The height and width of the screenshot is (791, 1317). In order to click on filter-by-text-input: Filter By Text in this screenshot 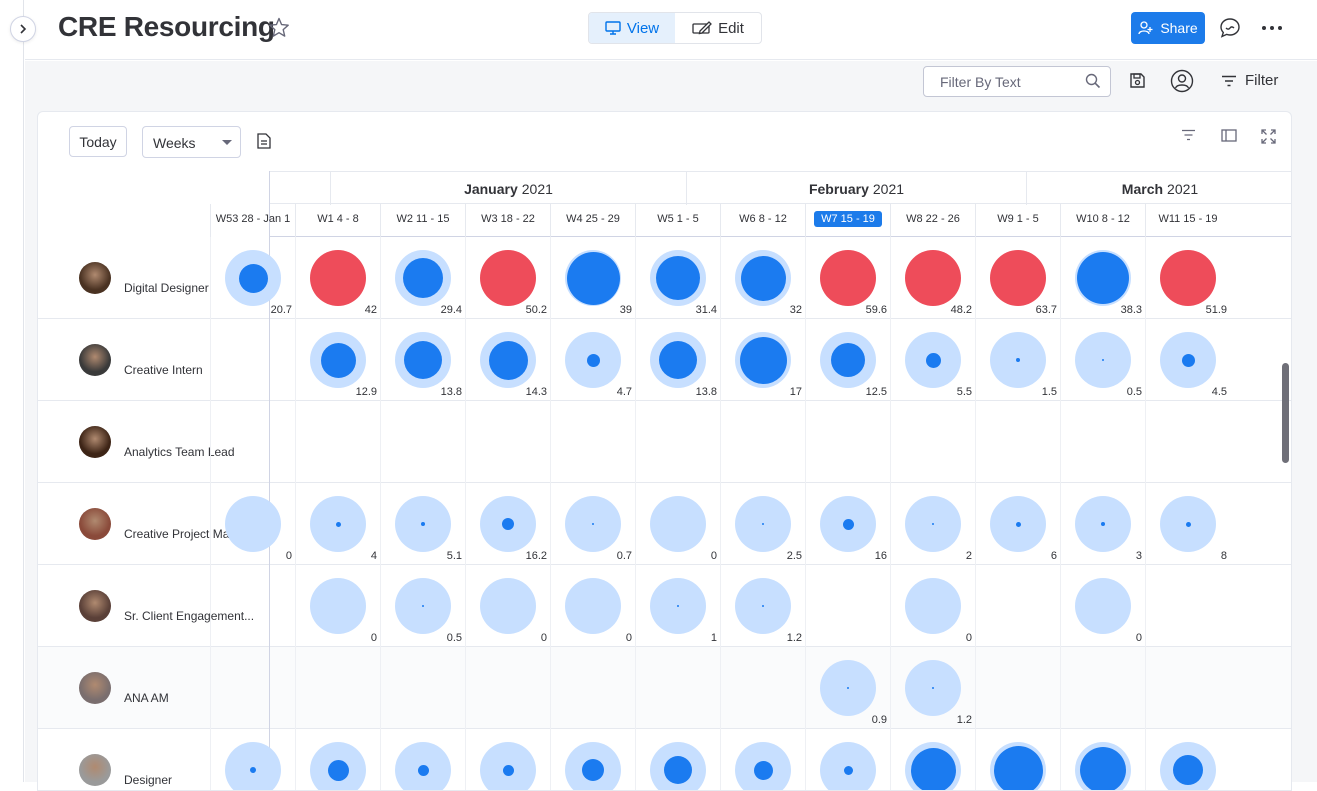, I will do `click(1017, 81)`.